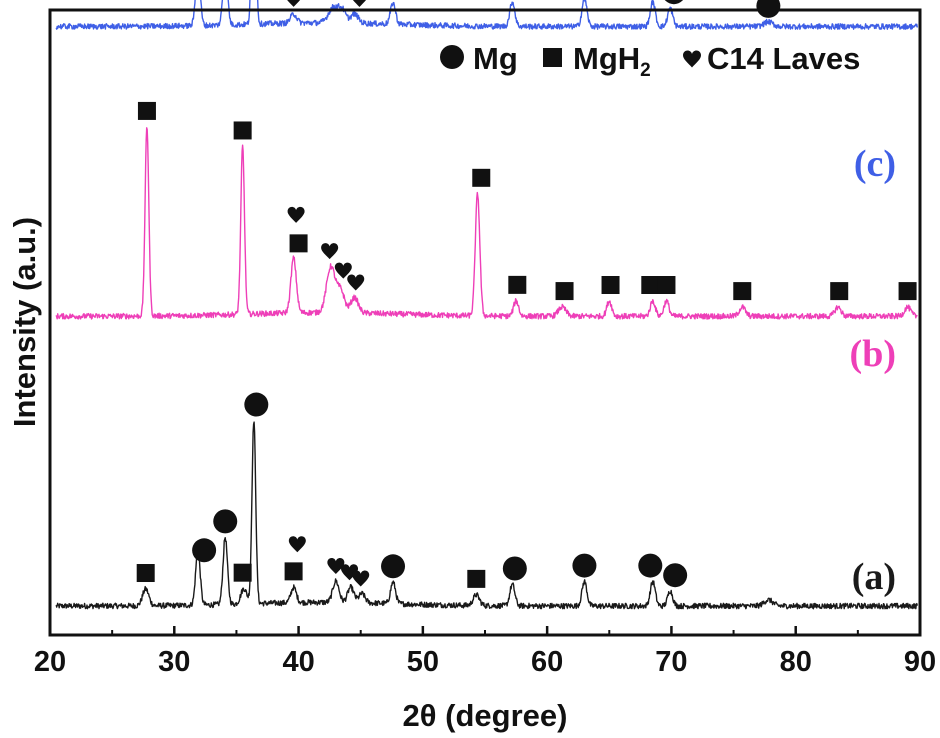 The image size is (940, 738). I want to click on legend-label-mgh2-sub: 2, so click(645, 70).